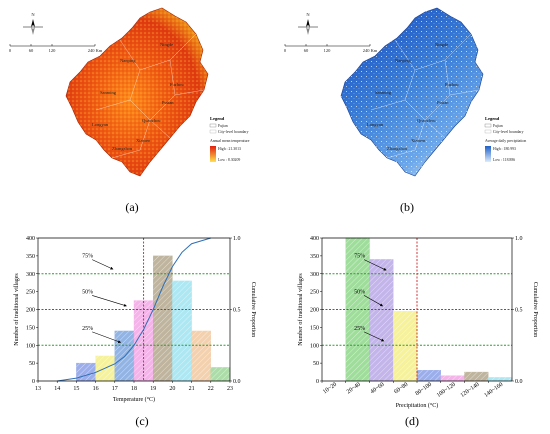  What do you see at coordinates (211, 389) in the screenshot?
I see `x-tick-label: 22` at bounding box center [211, 389].